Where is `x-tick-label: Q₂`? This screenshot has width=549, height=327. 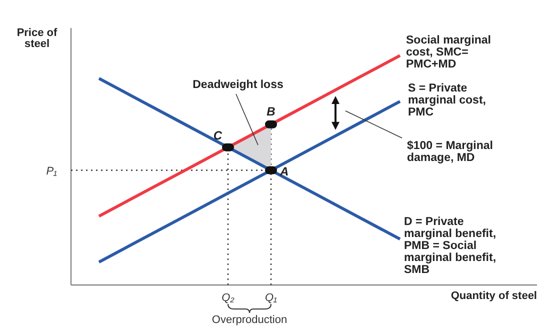
x-tick-label: Q₂ is located at coordinates (229, 298).